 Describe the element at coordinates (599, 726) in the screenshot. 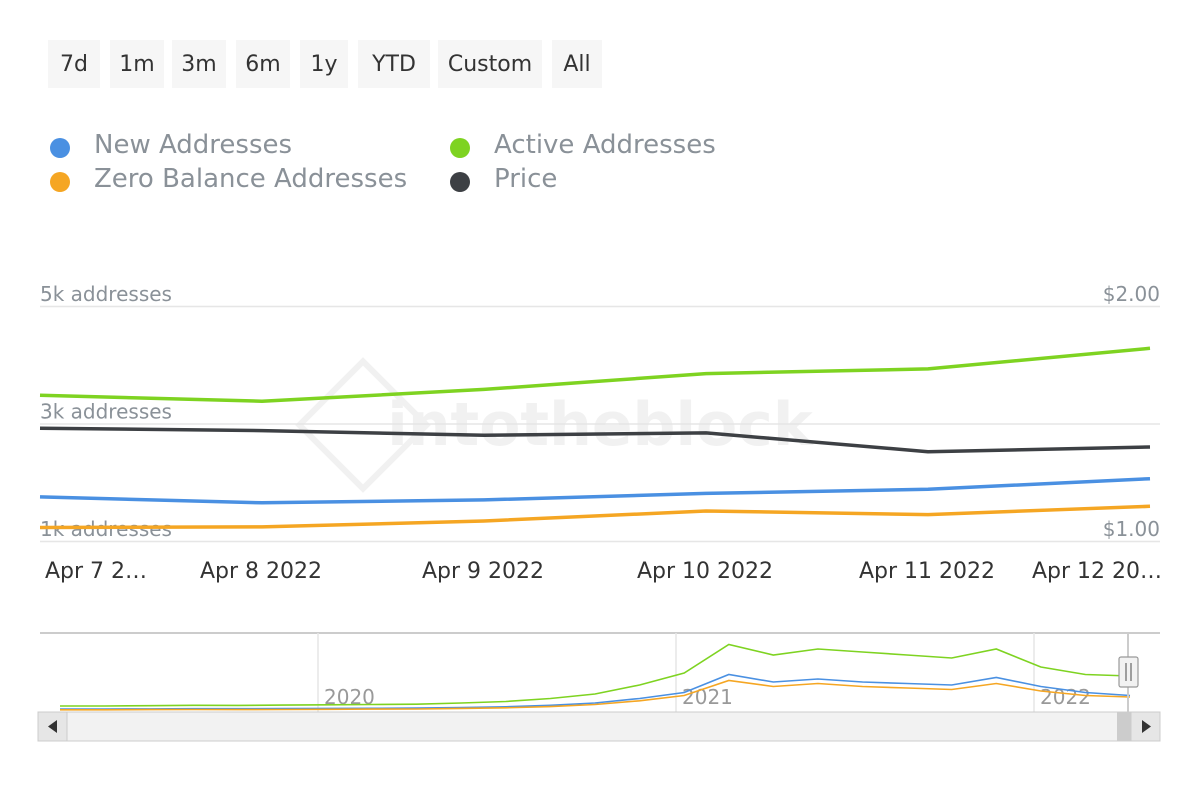

I see `scrollbar-track` at that location.